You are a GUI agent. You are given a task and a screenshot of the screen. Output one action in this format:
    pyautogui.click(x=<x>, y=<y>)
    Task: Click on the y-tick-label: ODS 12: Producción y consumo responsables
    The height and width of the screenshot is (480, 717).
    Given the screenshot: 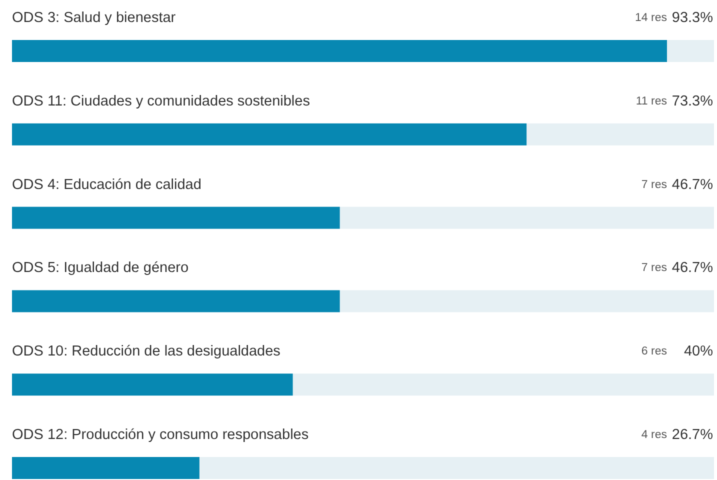 What is the action you would take?
    pyautogui.click(x=160, y=435)
    